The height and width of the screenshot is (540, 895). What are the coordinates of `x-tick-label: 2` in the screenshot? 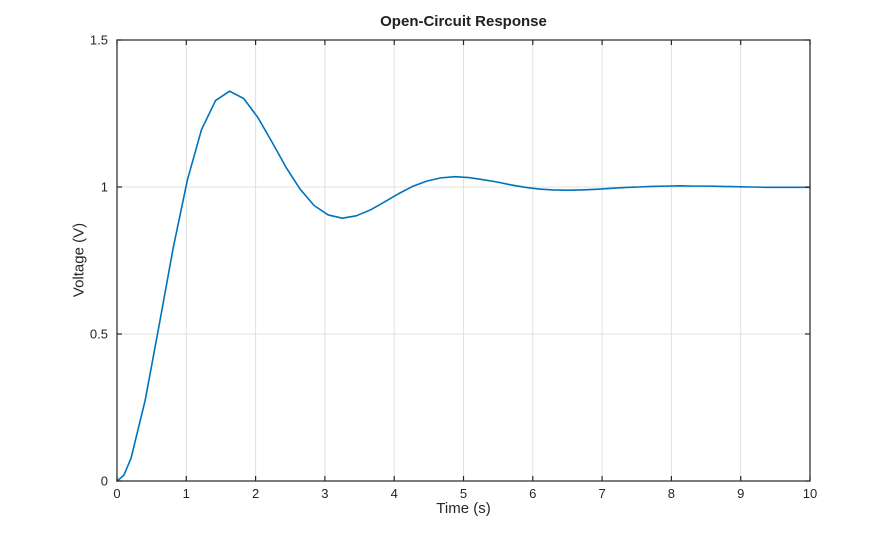 It's located at (255, 493).